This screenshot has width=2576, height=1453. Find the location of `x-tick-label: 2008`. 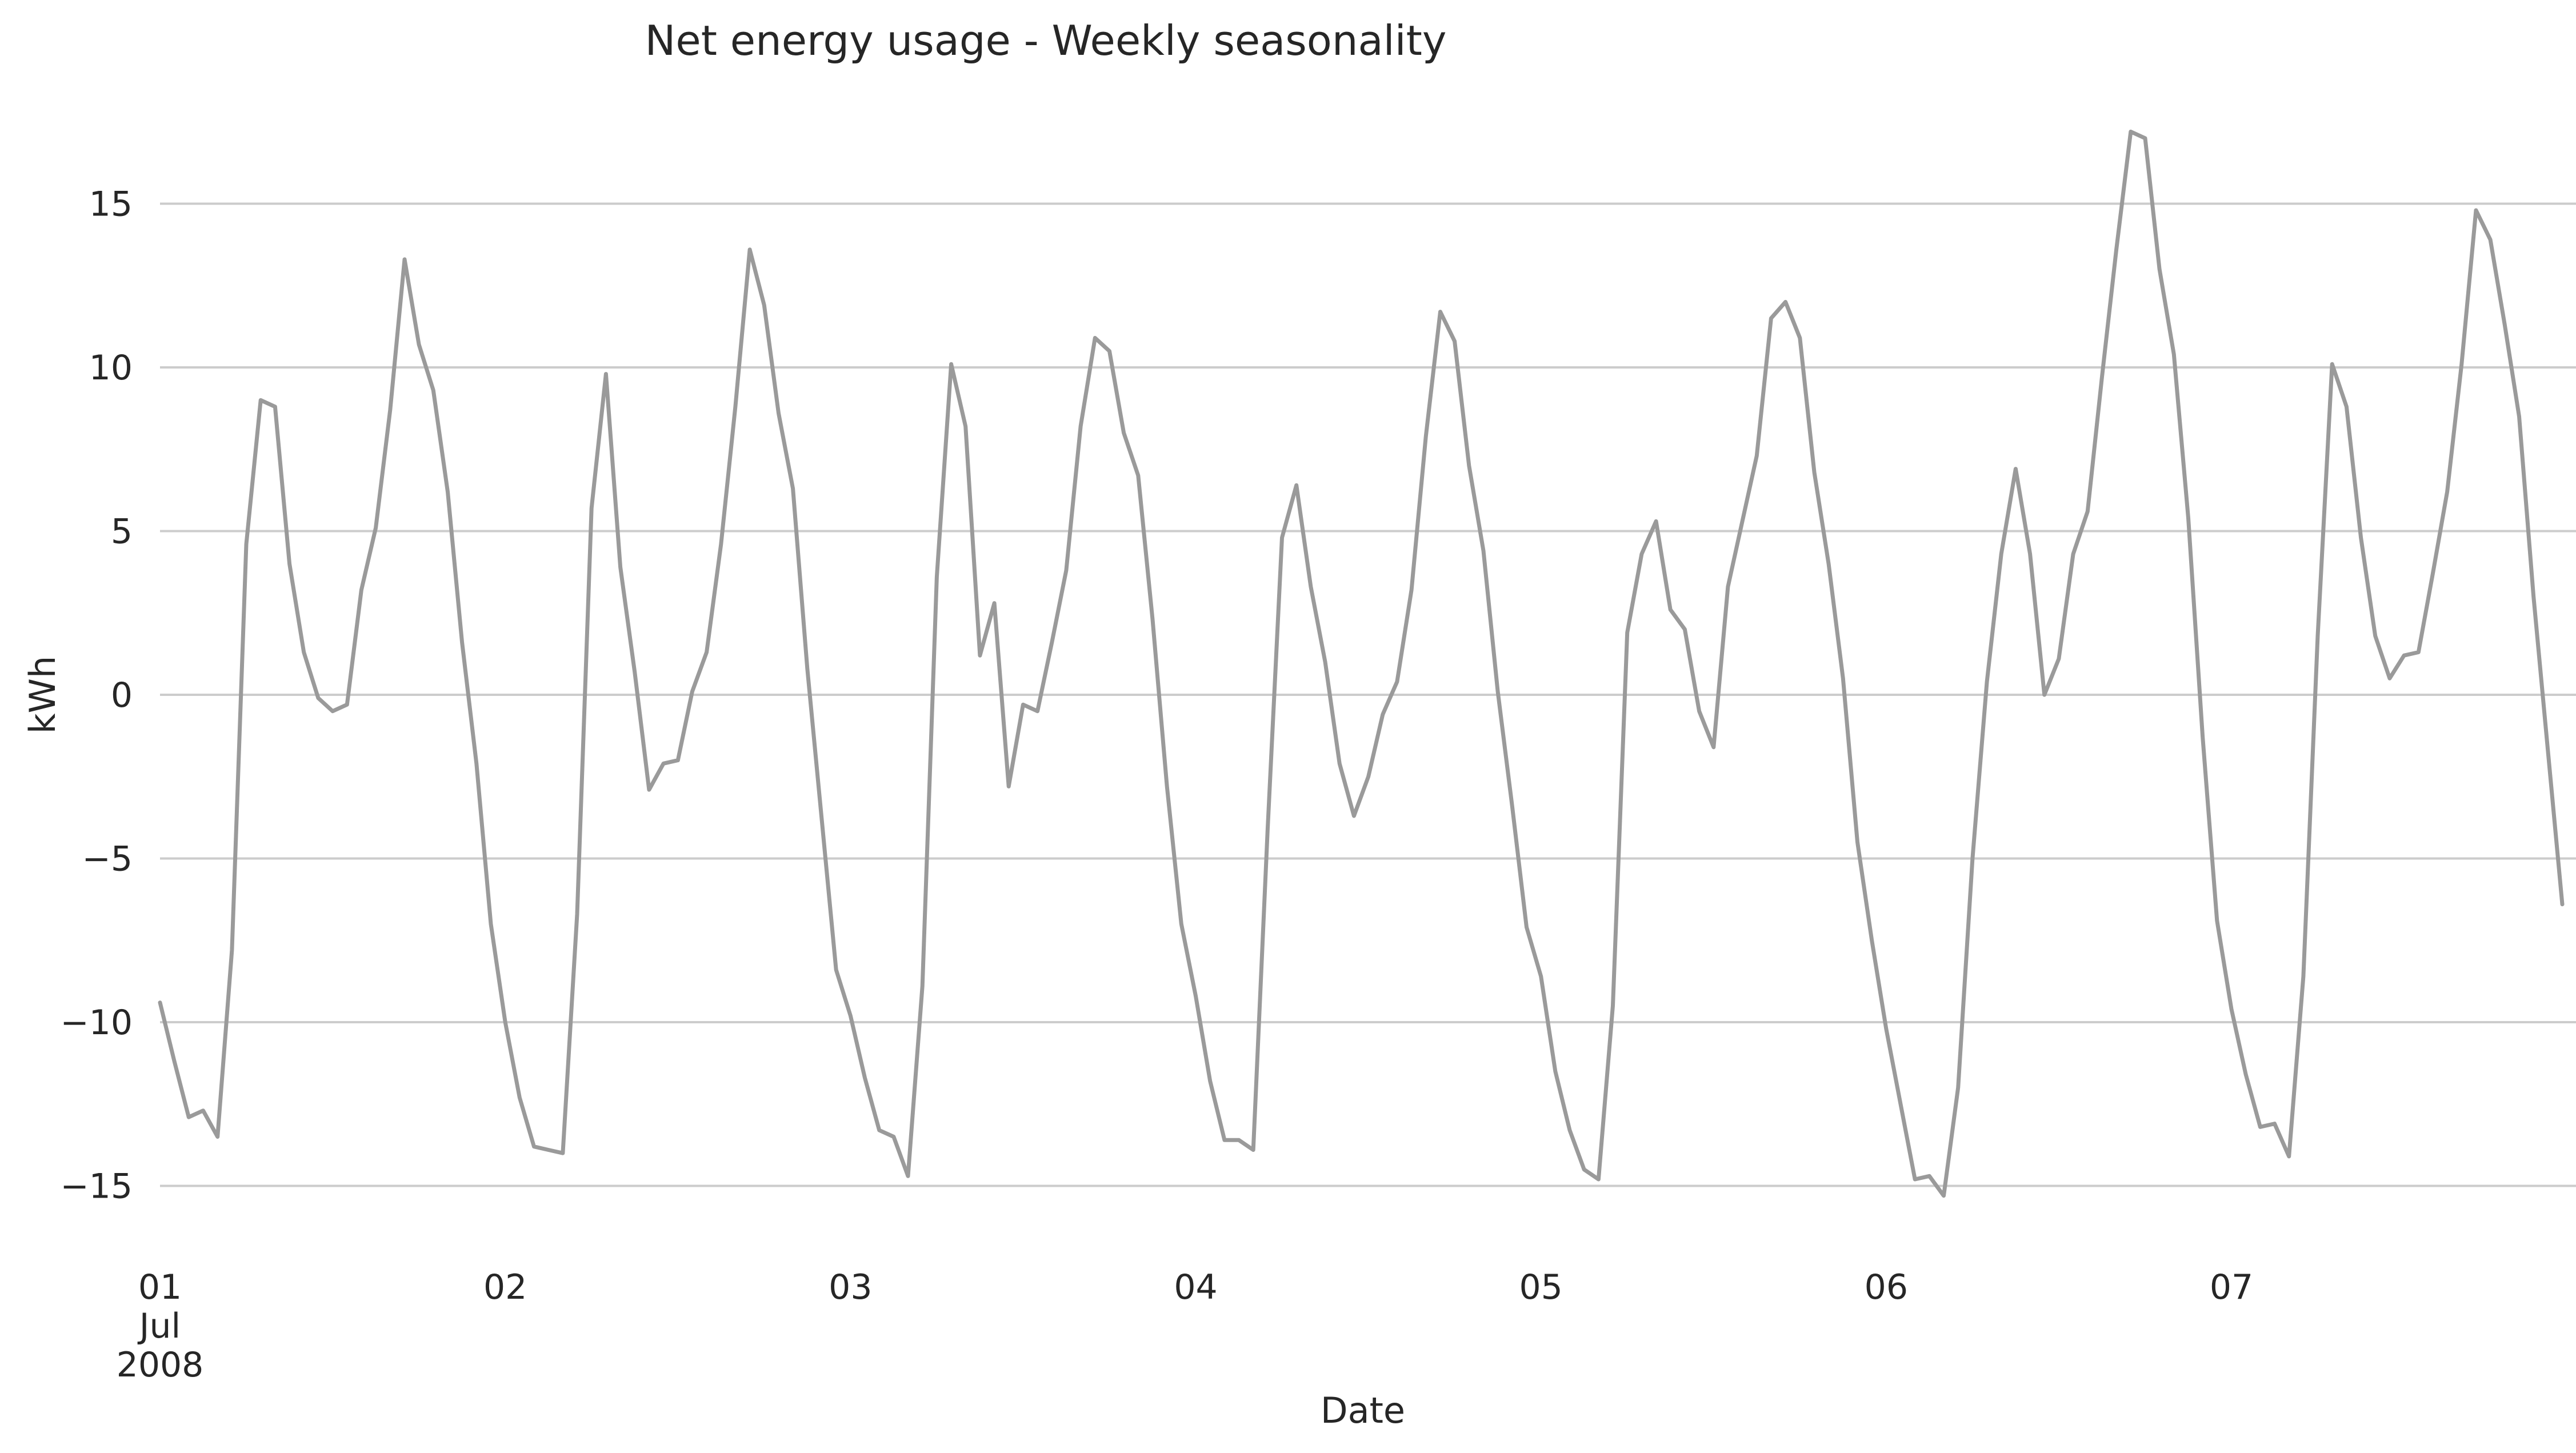

x-tick-label: 2008 is located at coordinates (160, 1365).